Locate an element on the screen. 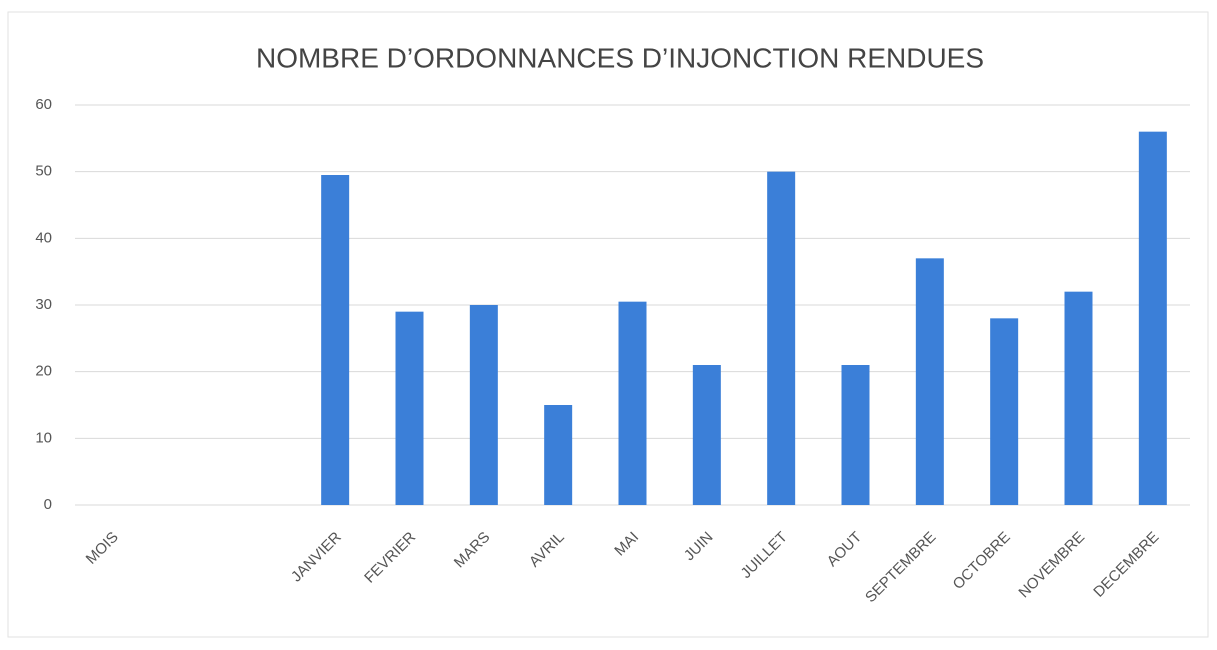  x-tick-label: OCTOBRE is located at coordinates (982, 561).